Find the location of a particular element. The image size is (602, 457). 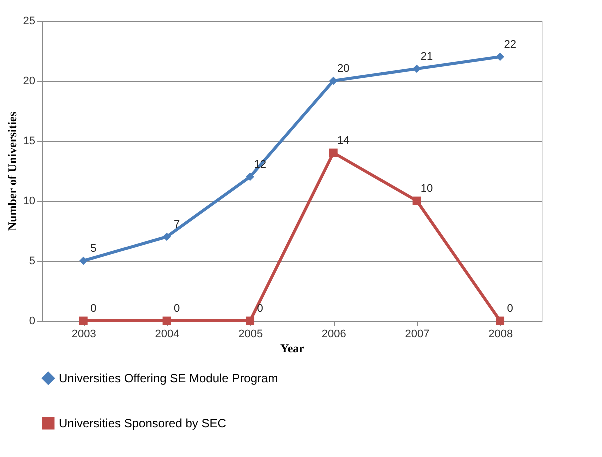

x-axis-title: Year is located at coordinates (293, 349).